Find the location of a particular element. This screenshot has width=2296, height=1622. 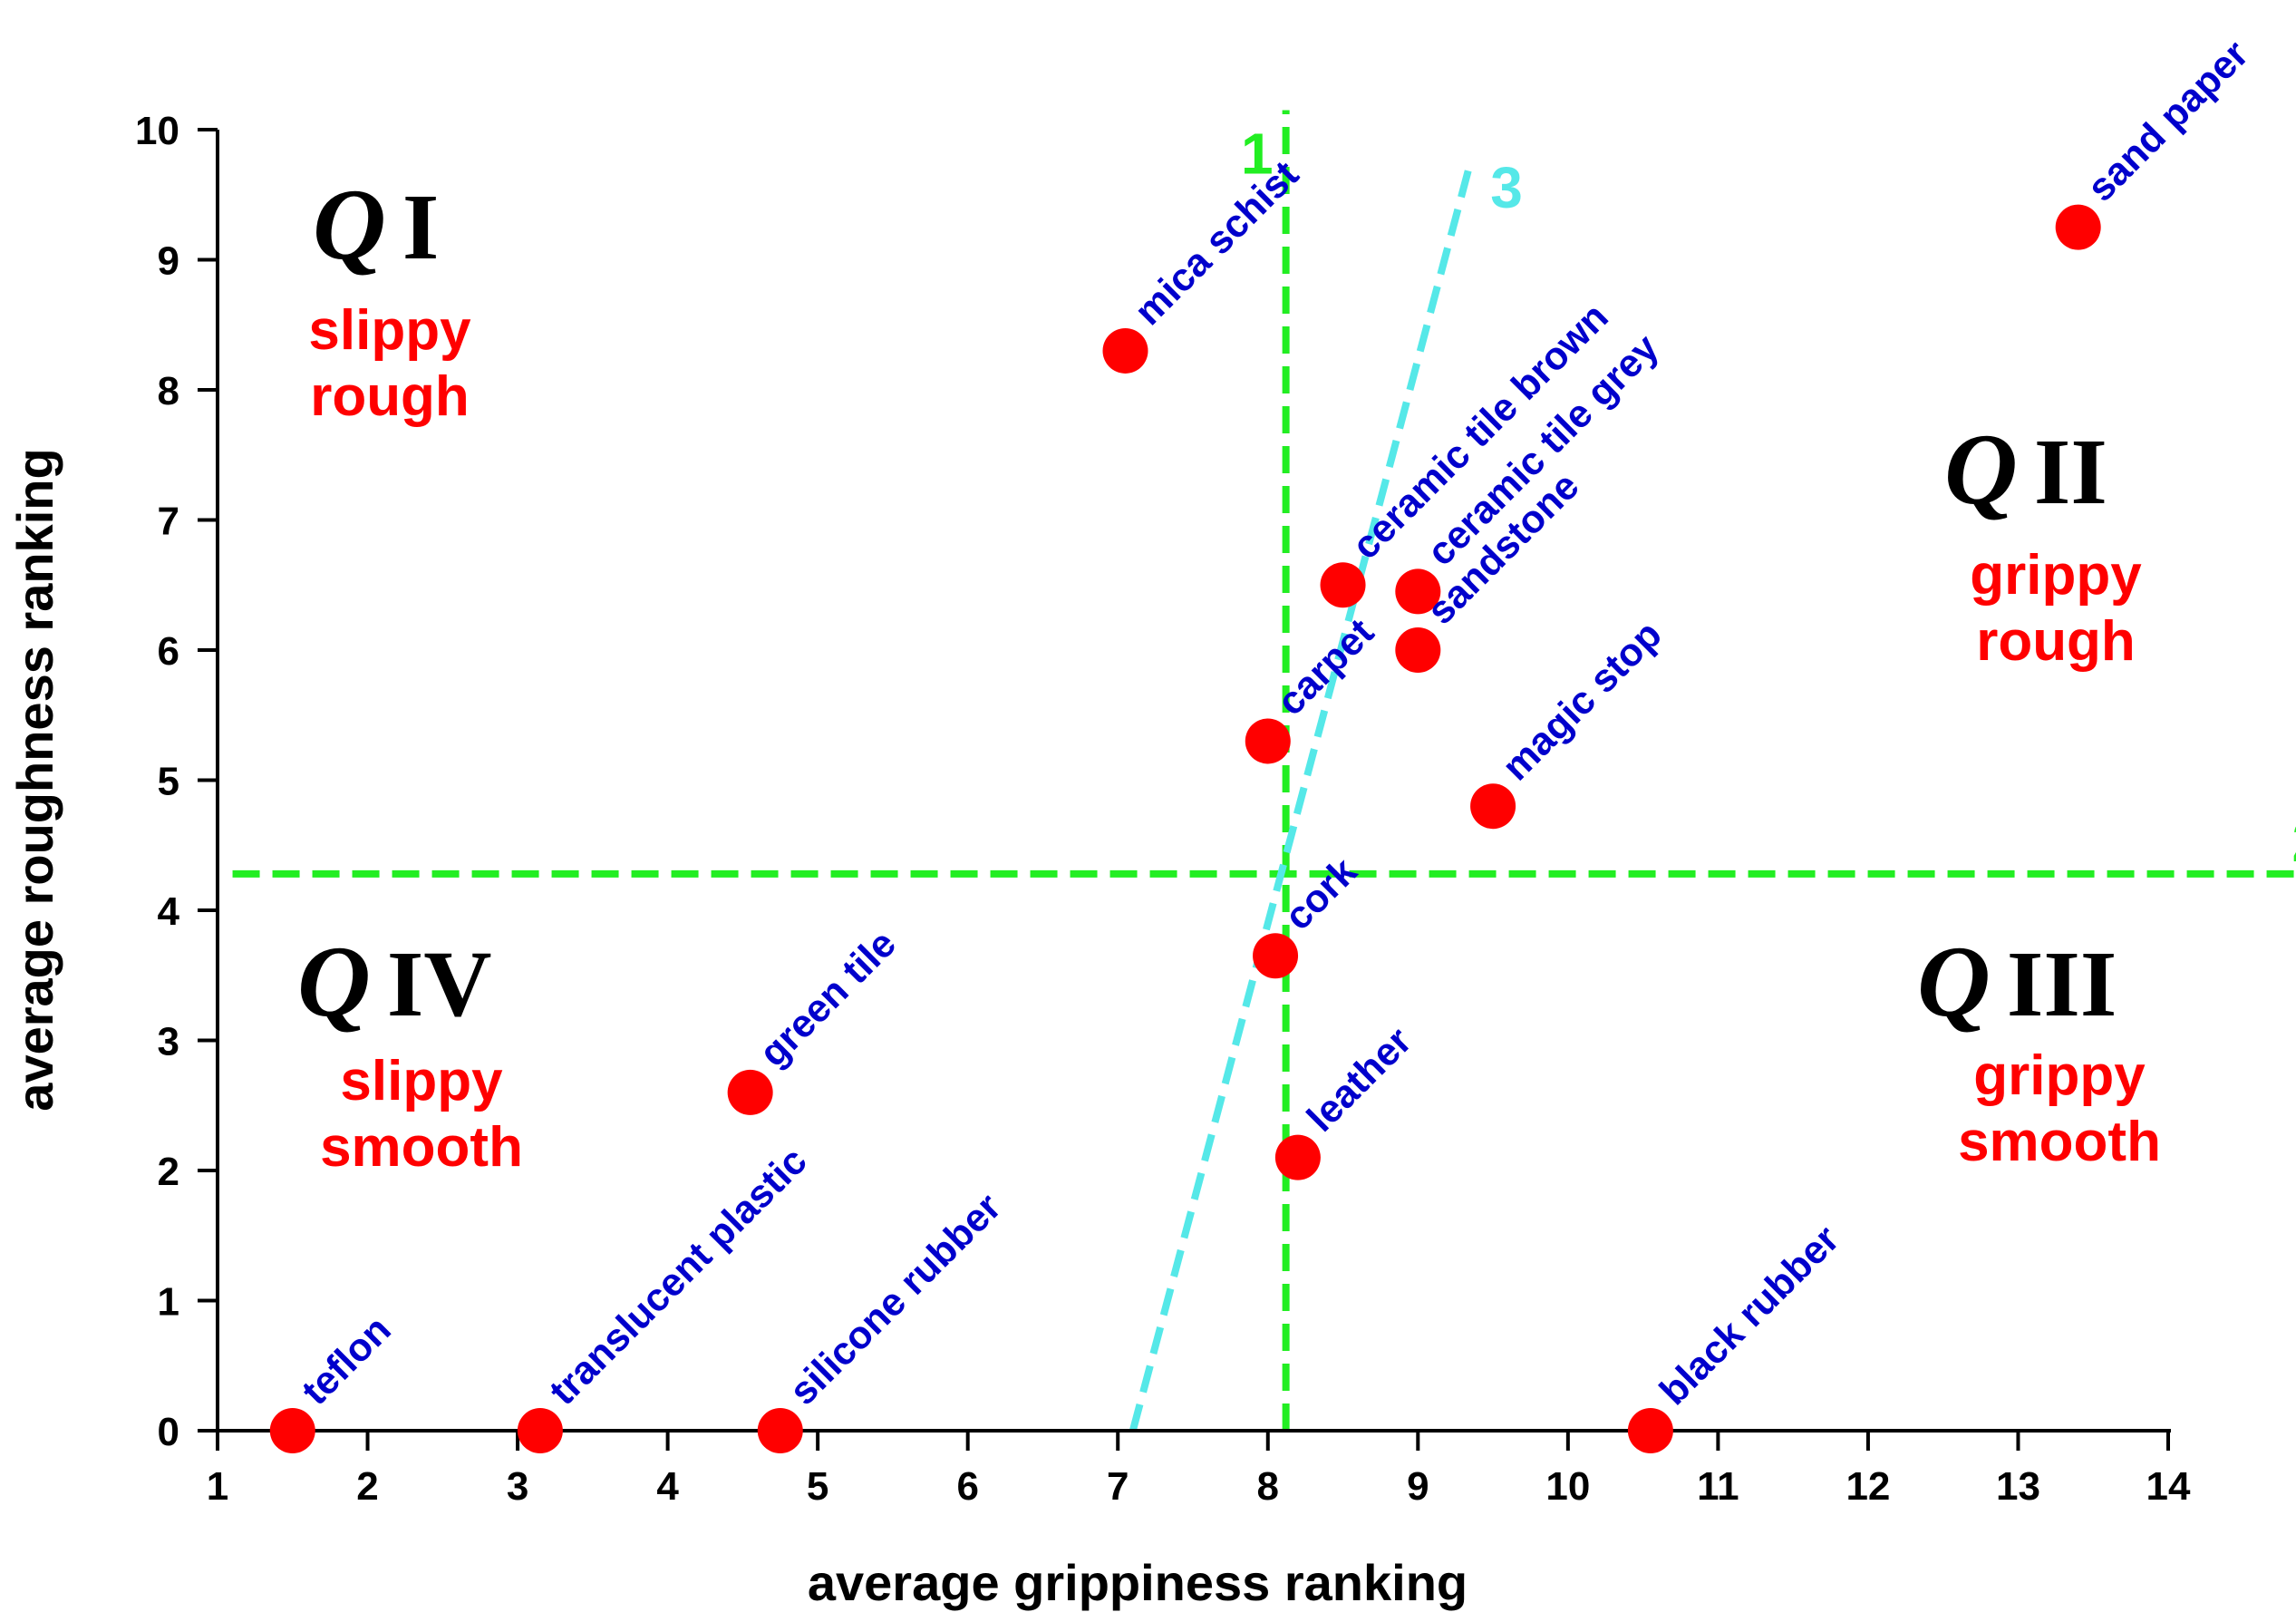

x-tick-label-14: 14 is located at coordinates (2168, 1486).